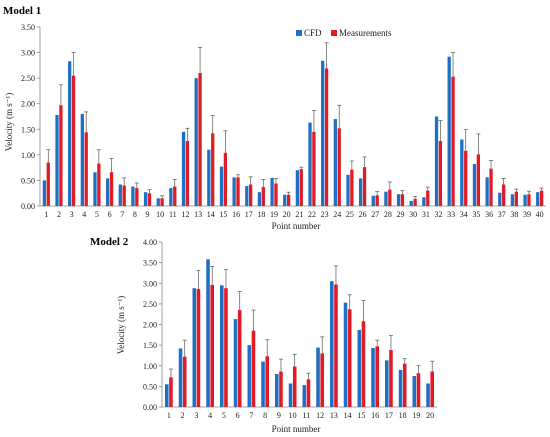 This screenshot has width=550, height=437. What do you see at coordinates (299, 214) in the screenshot?
I see `x-tick-label: 21` at bounding box center [299, 214].